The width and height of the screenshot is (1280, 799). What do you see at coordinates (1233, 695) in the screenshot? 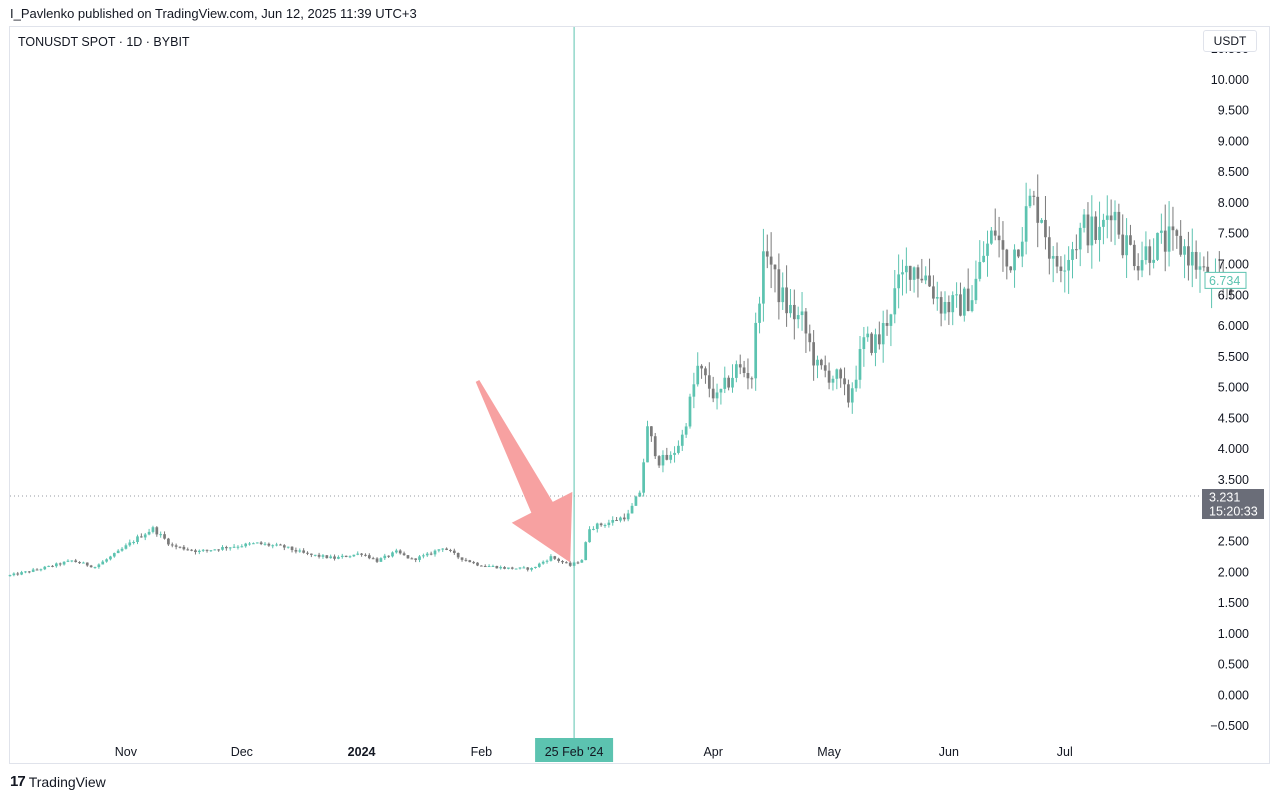
I see `price-tick-label: 0.000` at bounding box center [1233, 695].